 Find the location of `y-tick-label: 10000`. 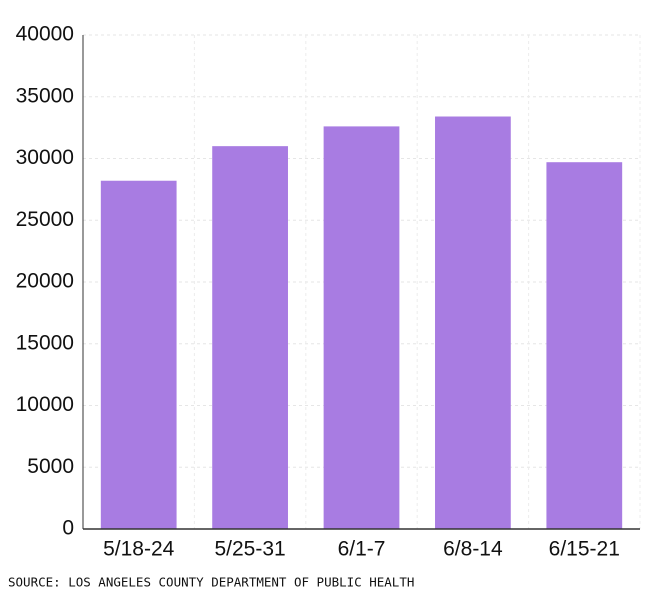

y-tick-label: 10000 is located at coordinates (45, 404).